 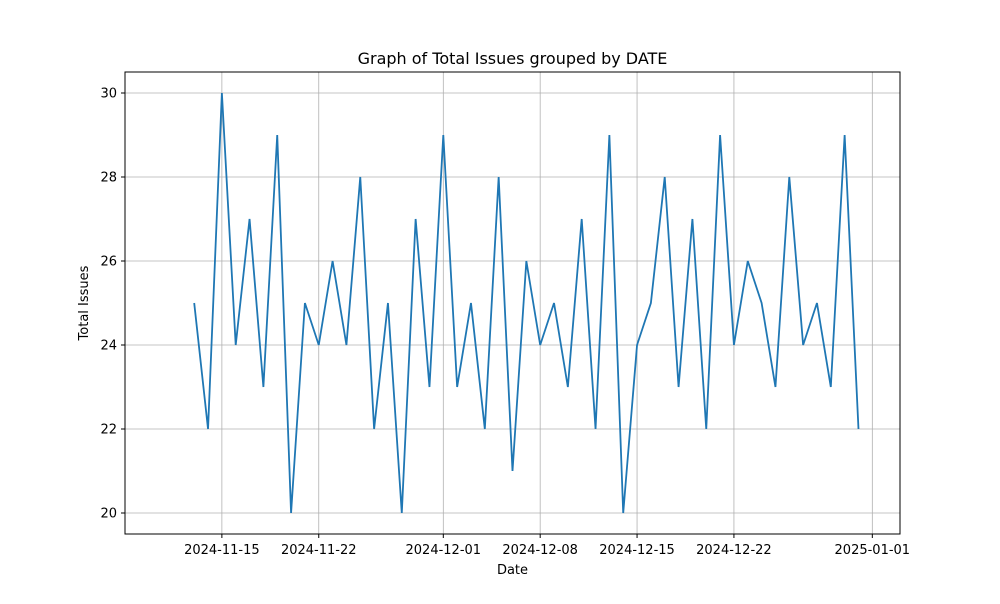 I want to click on x-tick-label: 2024-12-01, so click(x=444, y=550).